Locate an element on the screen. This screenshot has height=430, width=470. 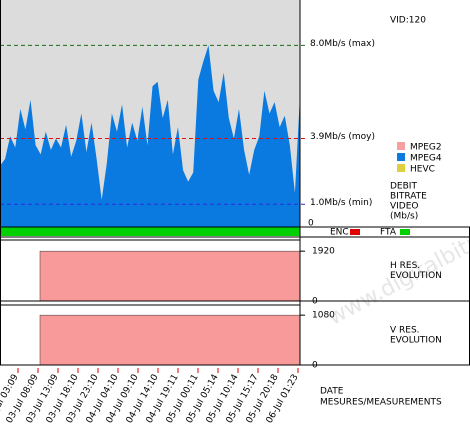
legend-label: HEVC is located at coordinates (422, 170).